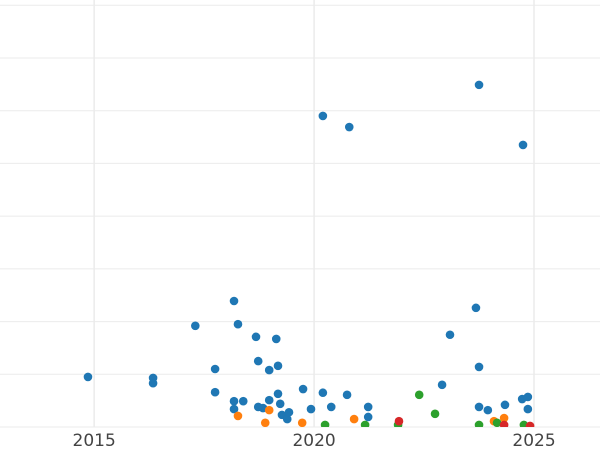 The height and width of the screenshot is (450, 600). Describe the element at coordinates (94, 440) in the screenshot. I see `x-tick-label: 2015` at that location.